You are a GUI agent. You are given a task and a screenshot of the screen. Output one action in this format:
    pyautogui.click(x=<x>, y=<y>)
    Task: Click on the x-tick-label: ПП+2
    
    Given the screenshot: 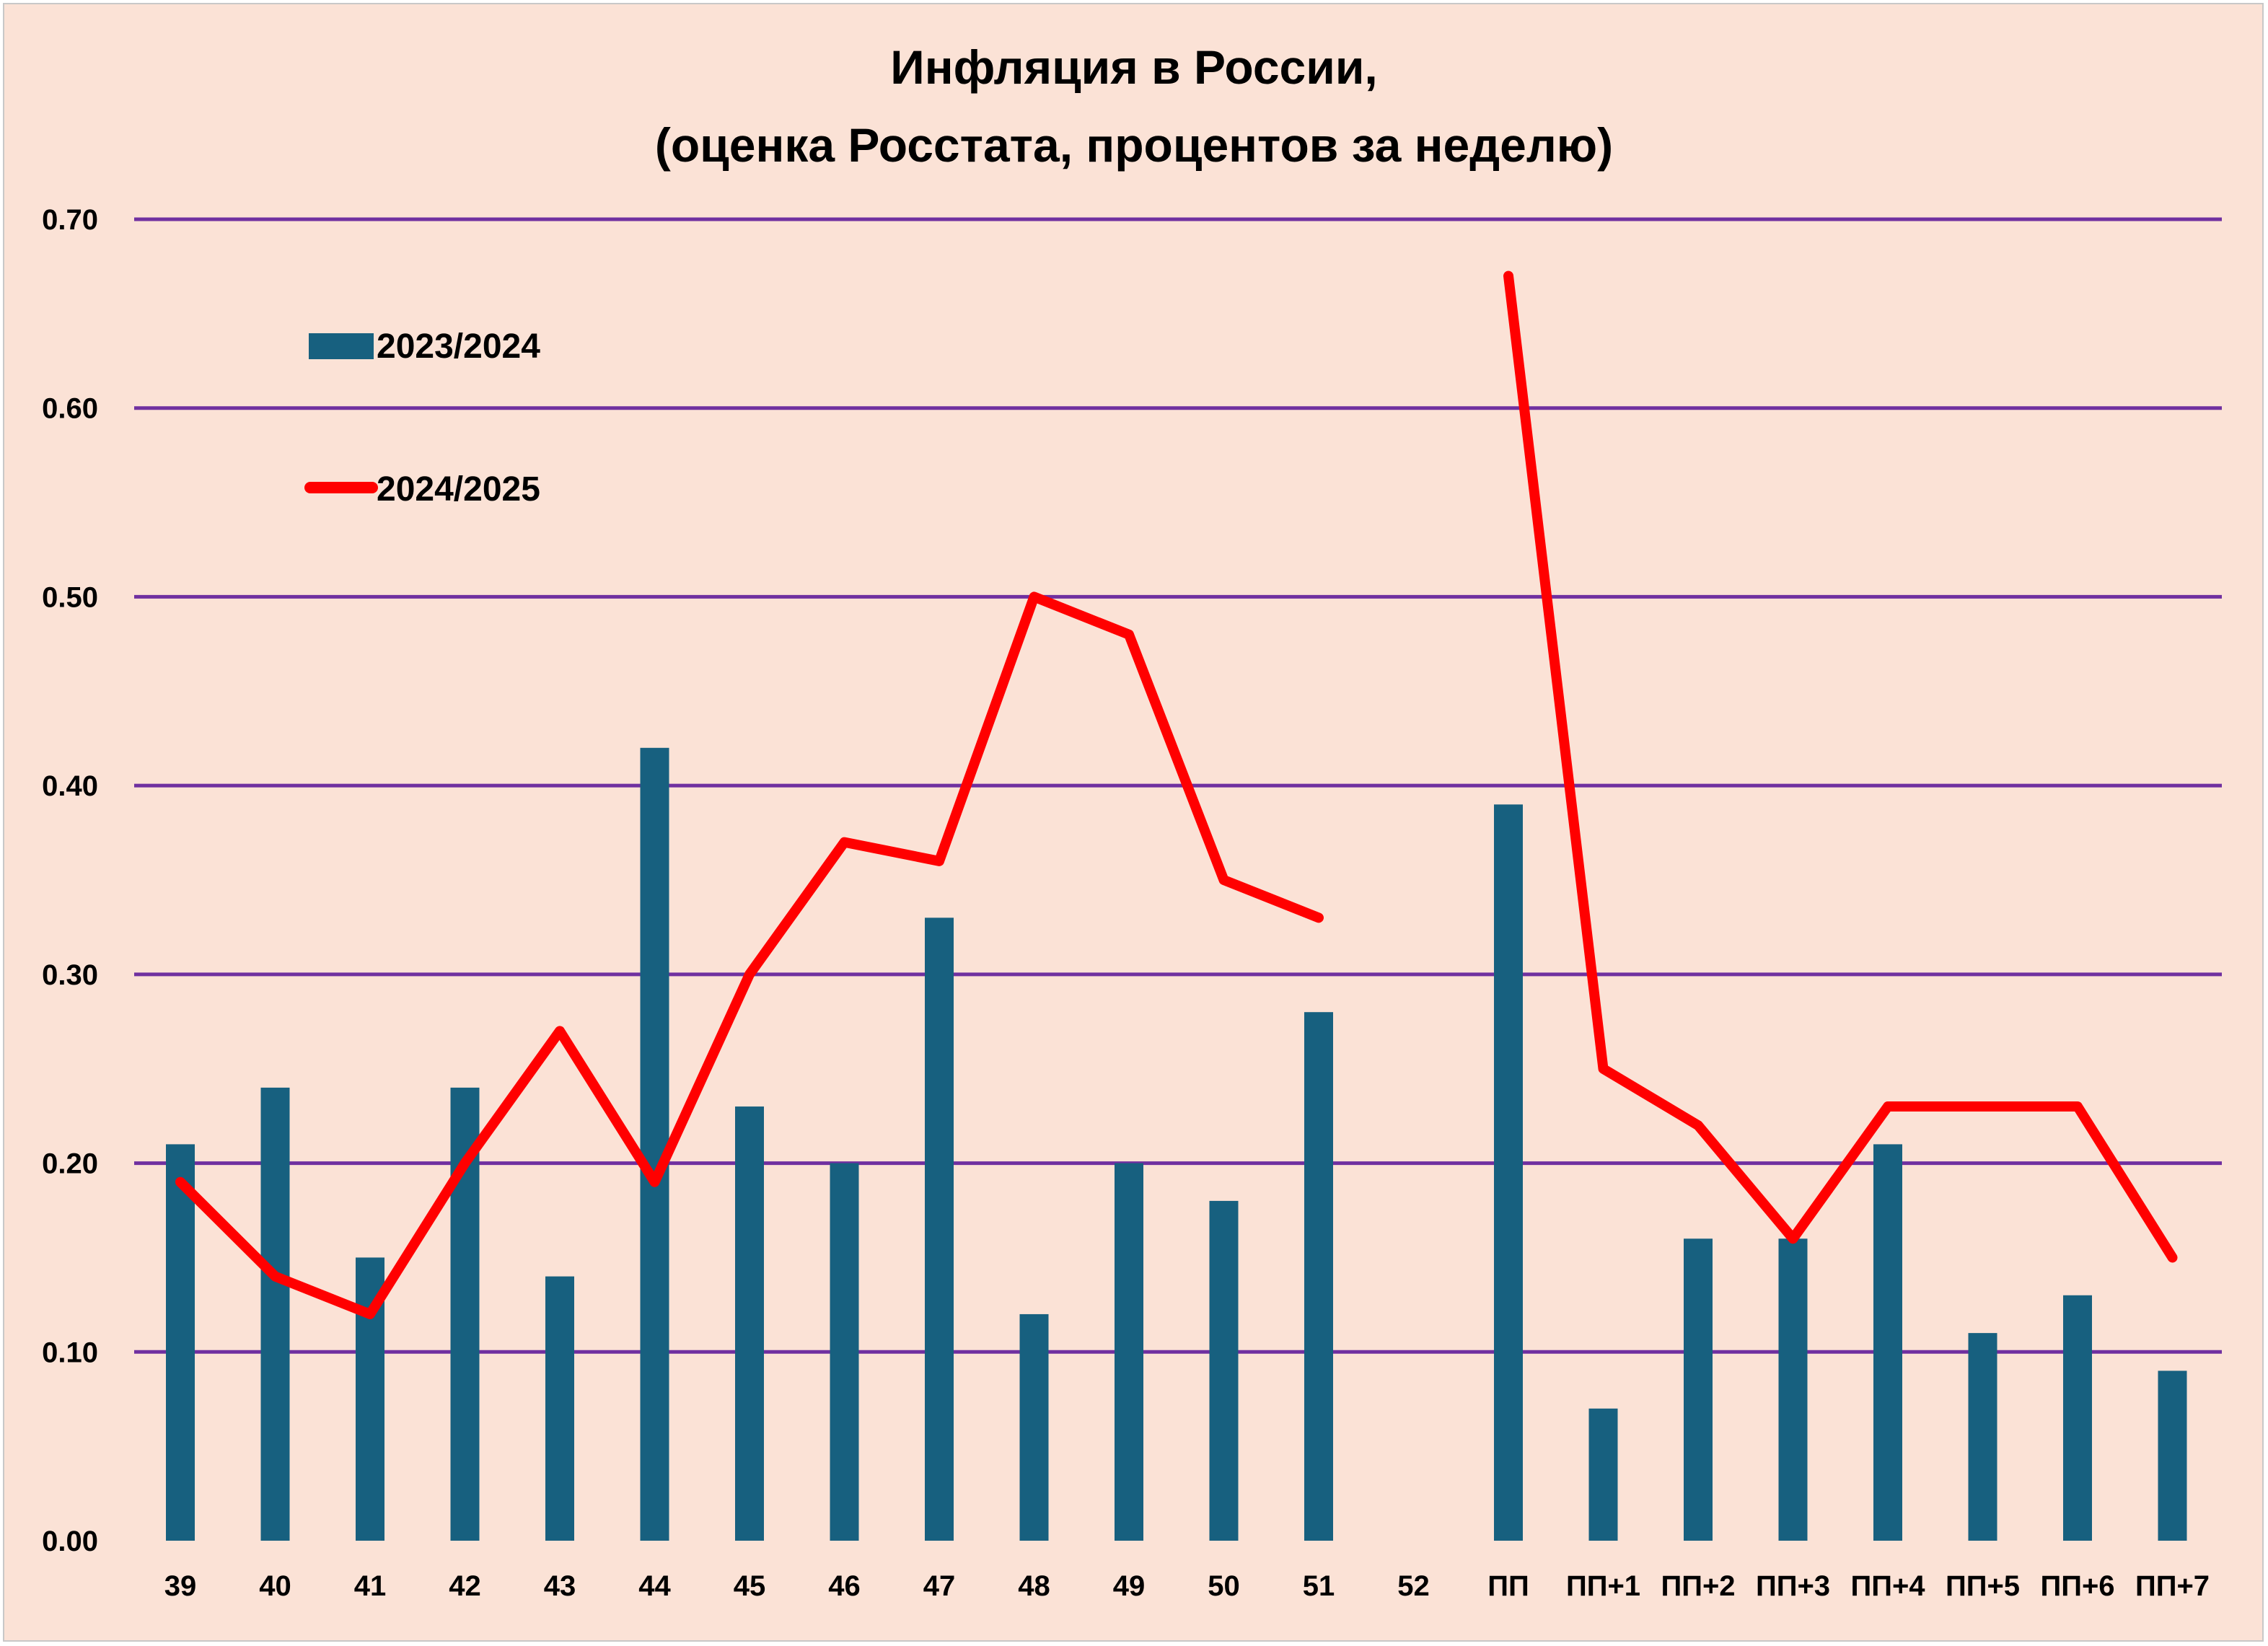 What is the action you would take?
    pyautogui.click(x=1698, y=1586)
    